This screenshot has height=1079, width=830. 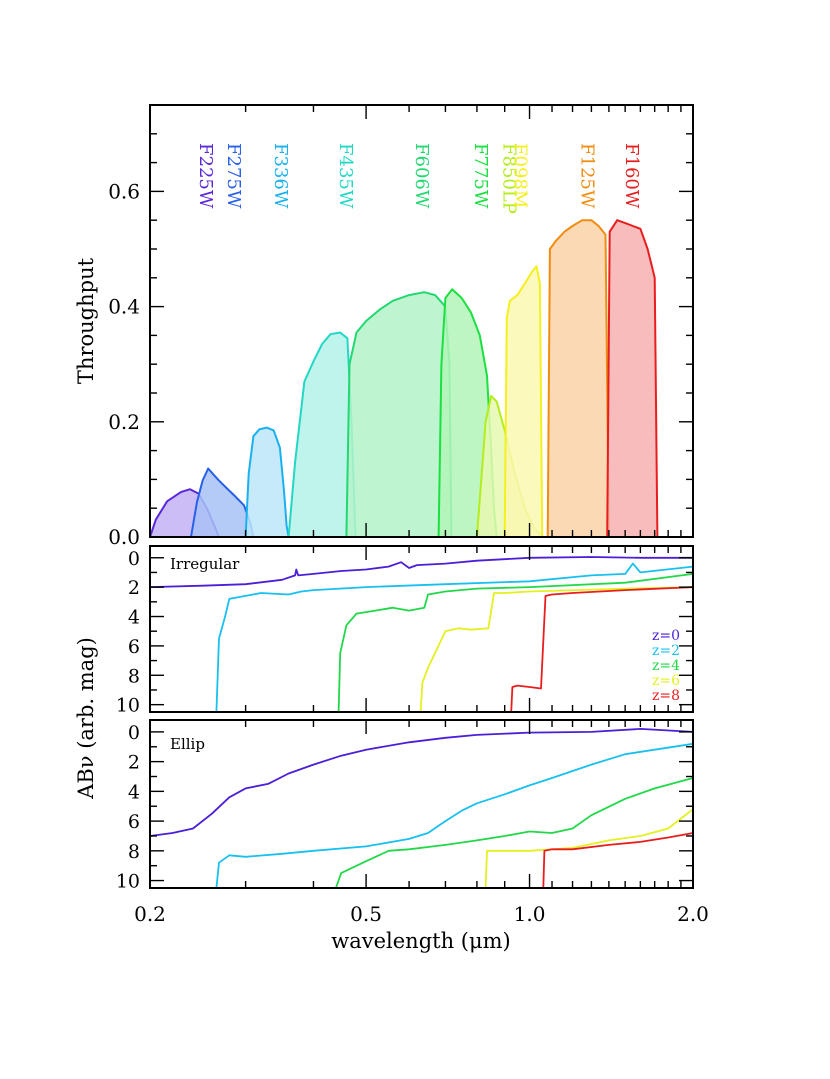 What do you see at coordinates (421, 176) in the screenshot?
I see `filter-label-f606w: F606W` at bounding box center [421, 176].